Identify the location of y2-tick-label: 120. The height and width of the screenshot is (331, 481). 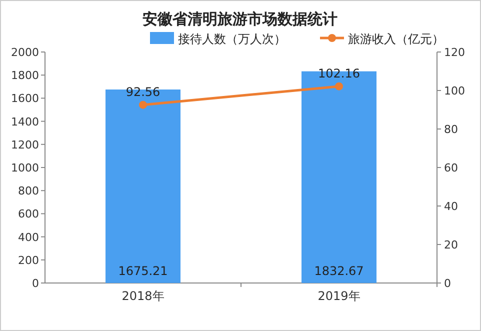
(454, 52).